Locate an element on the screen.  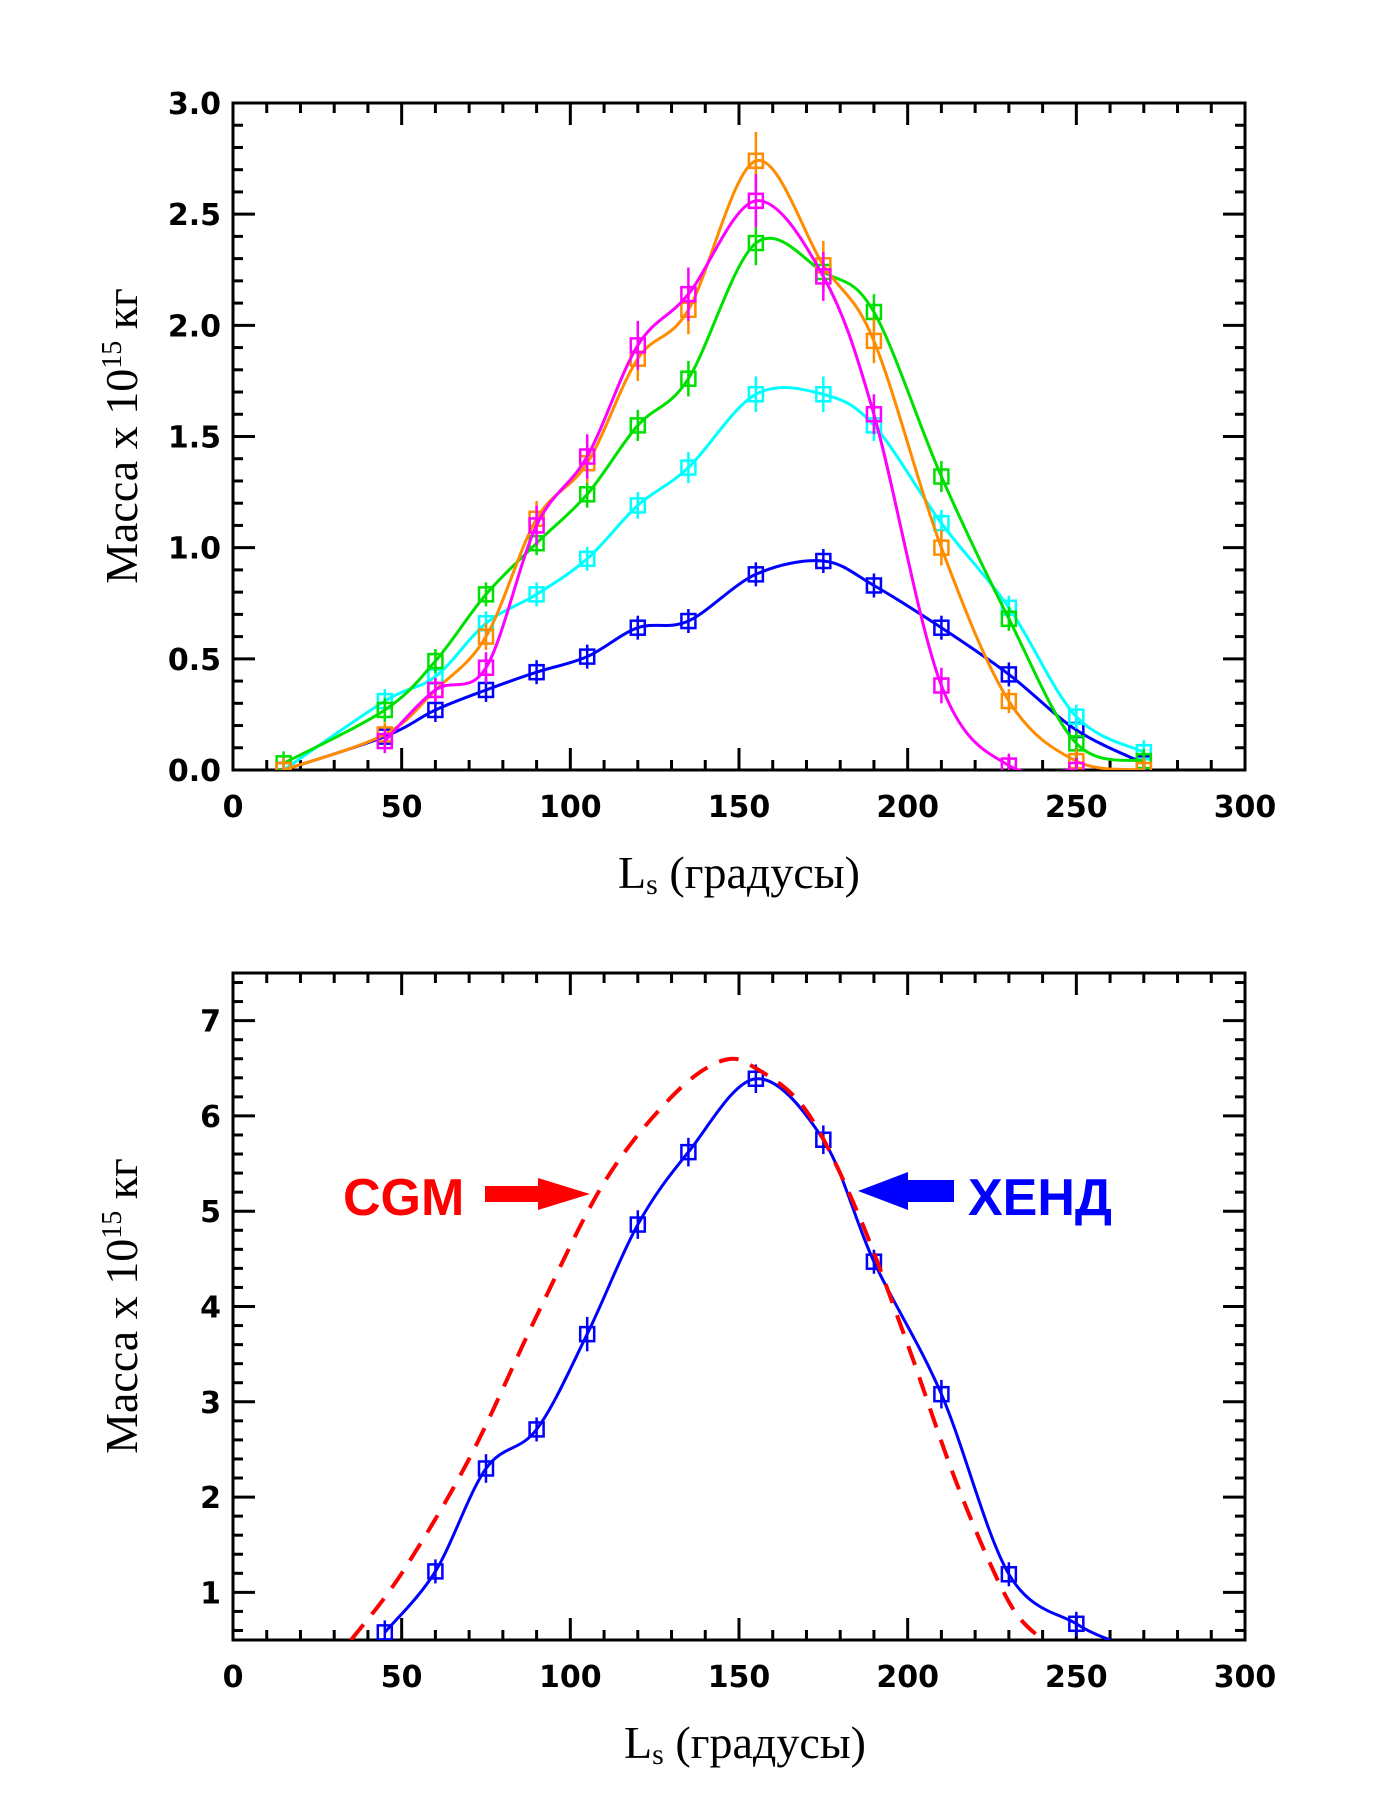
arrow-cgm is located at coordinates (537, 1194).